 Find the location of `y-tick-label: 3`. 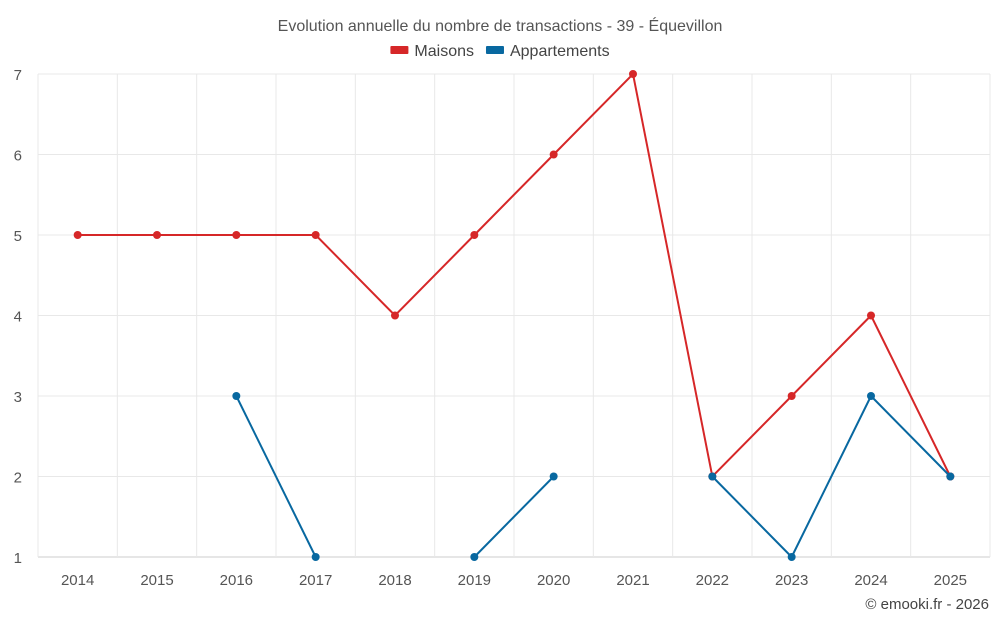

y-tick-label: 3 is located at coordinates (18, 397).